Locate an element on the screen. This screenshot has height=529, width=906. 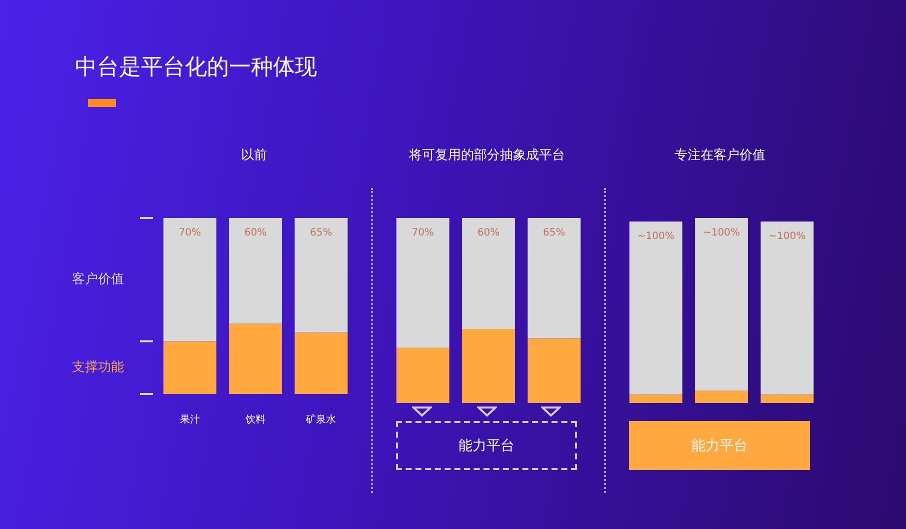
x-tick-label: 饮料 is located at coordinates (255, 420).